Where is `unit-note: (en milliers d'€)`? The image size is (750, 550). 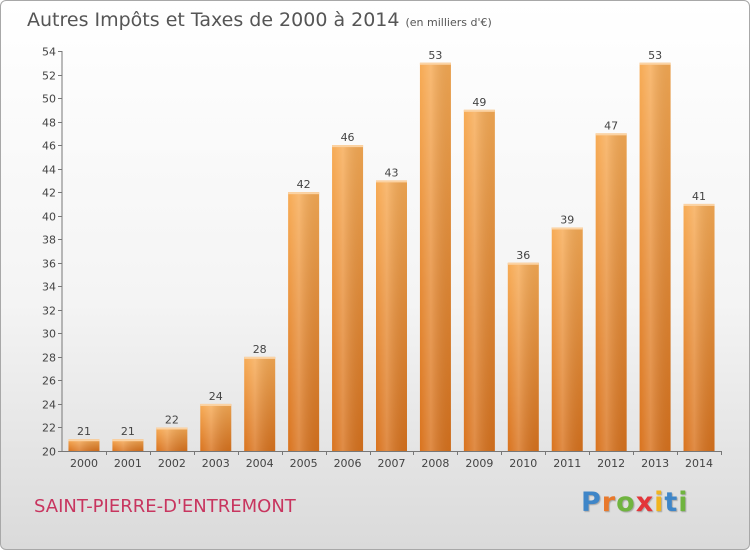 unit-note: (en milliers d'€) is located at coordinates (448, 22).